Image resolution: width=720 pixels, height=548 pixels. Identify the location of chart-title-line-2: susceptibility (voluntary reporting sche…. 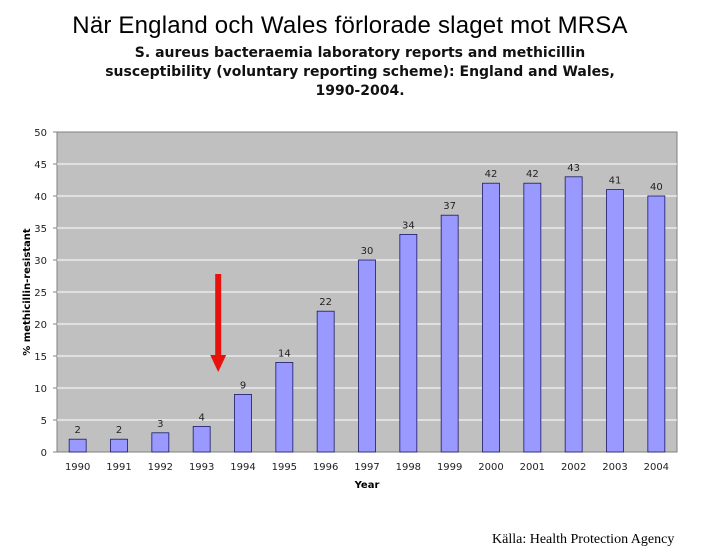
(360, 72).